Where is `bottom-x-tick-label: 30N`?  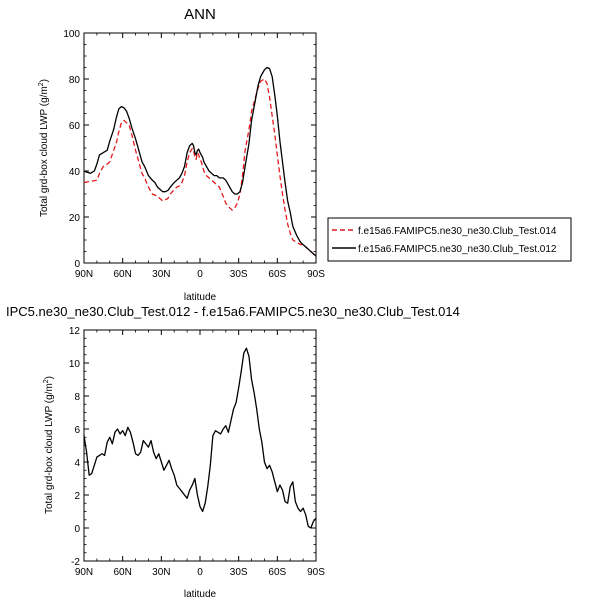 bottom-x-tick-label: 30N is located at coordinates (161, 572).